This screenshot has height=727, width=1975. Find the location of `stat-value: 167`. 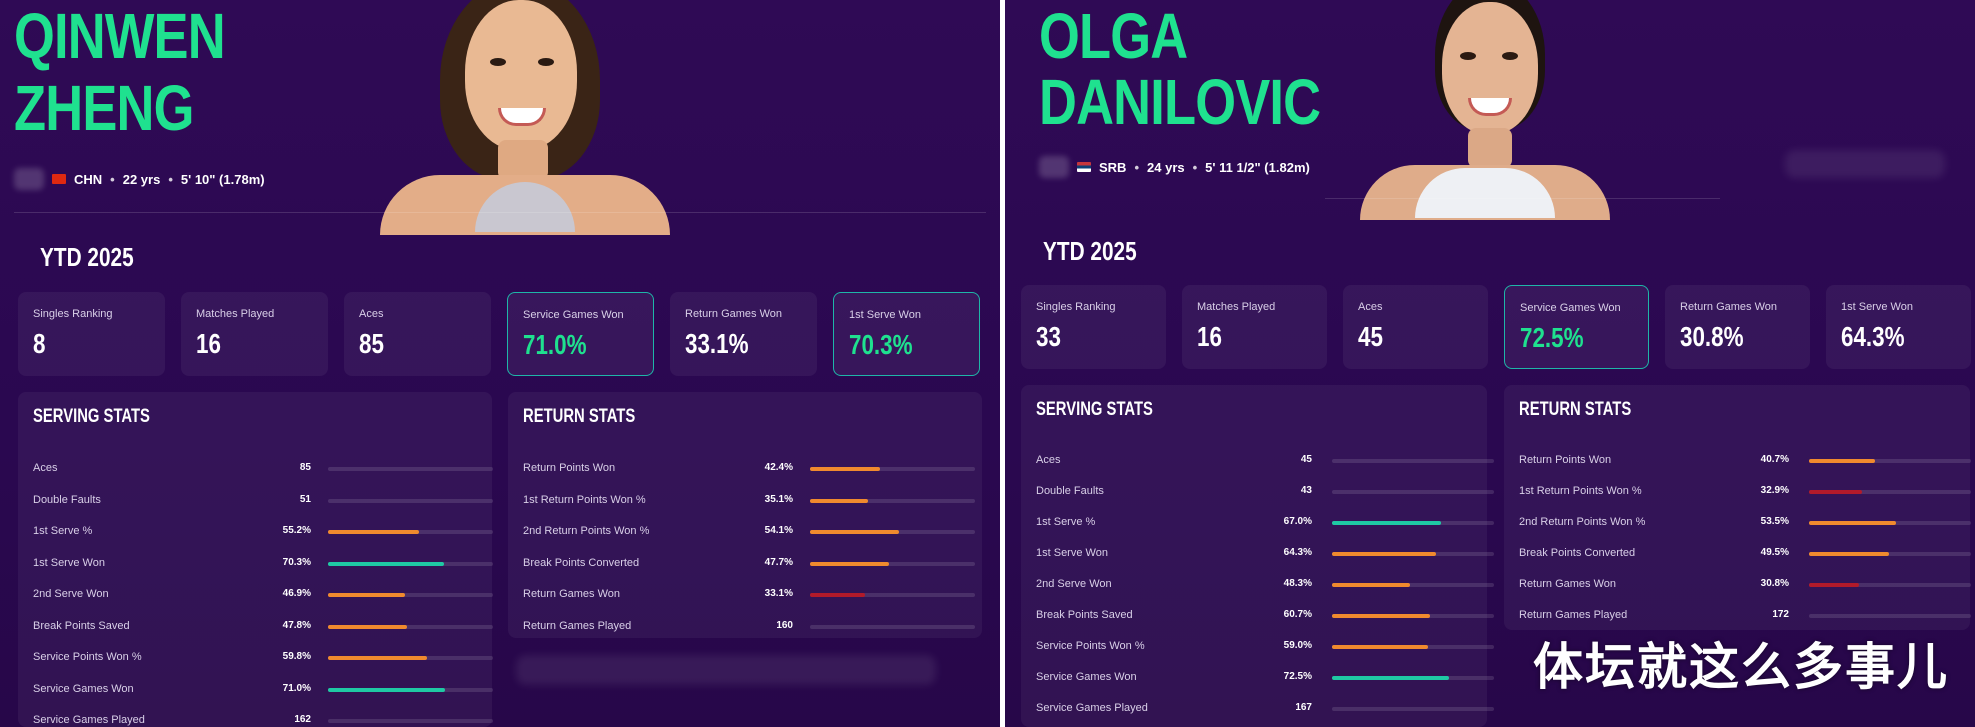

stat-value: 167 is located at coordinates (1303, 707).